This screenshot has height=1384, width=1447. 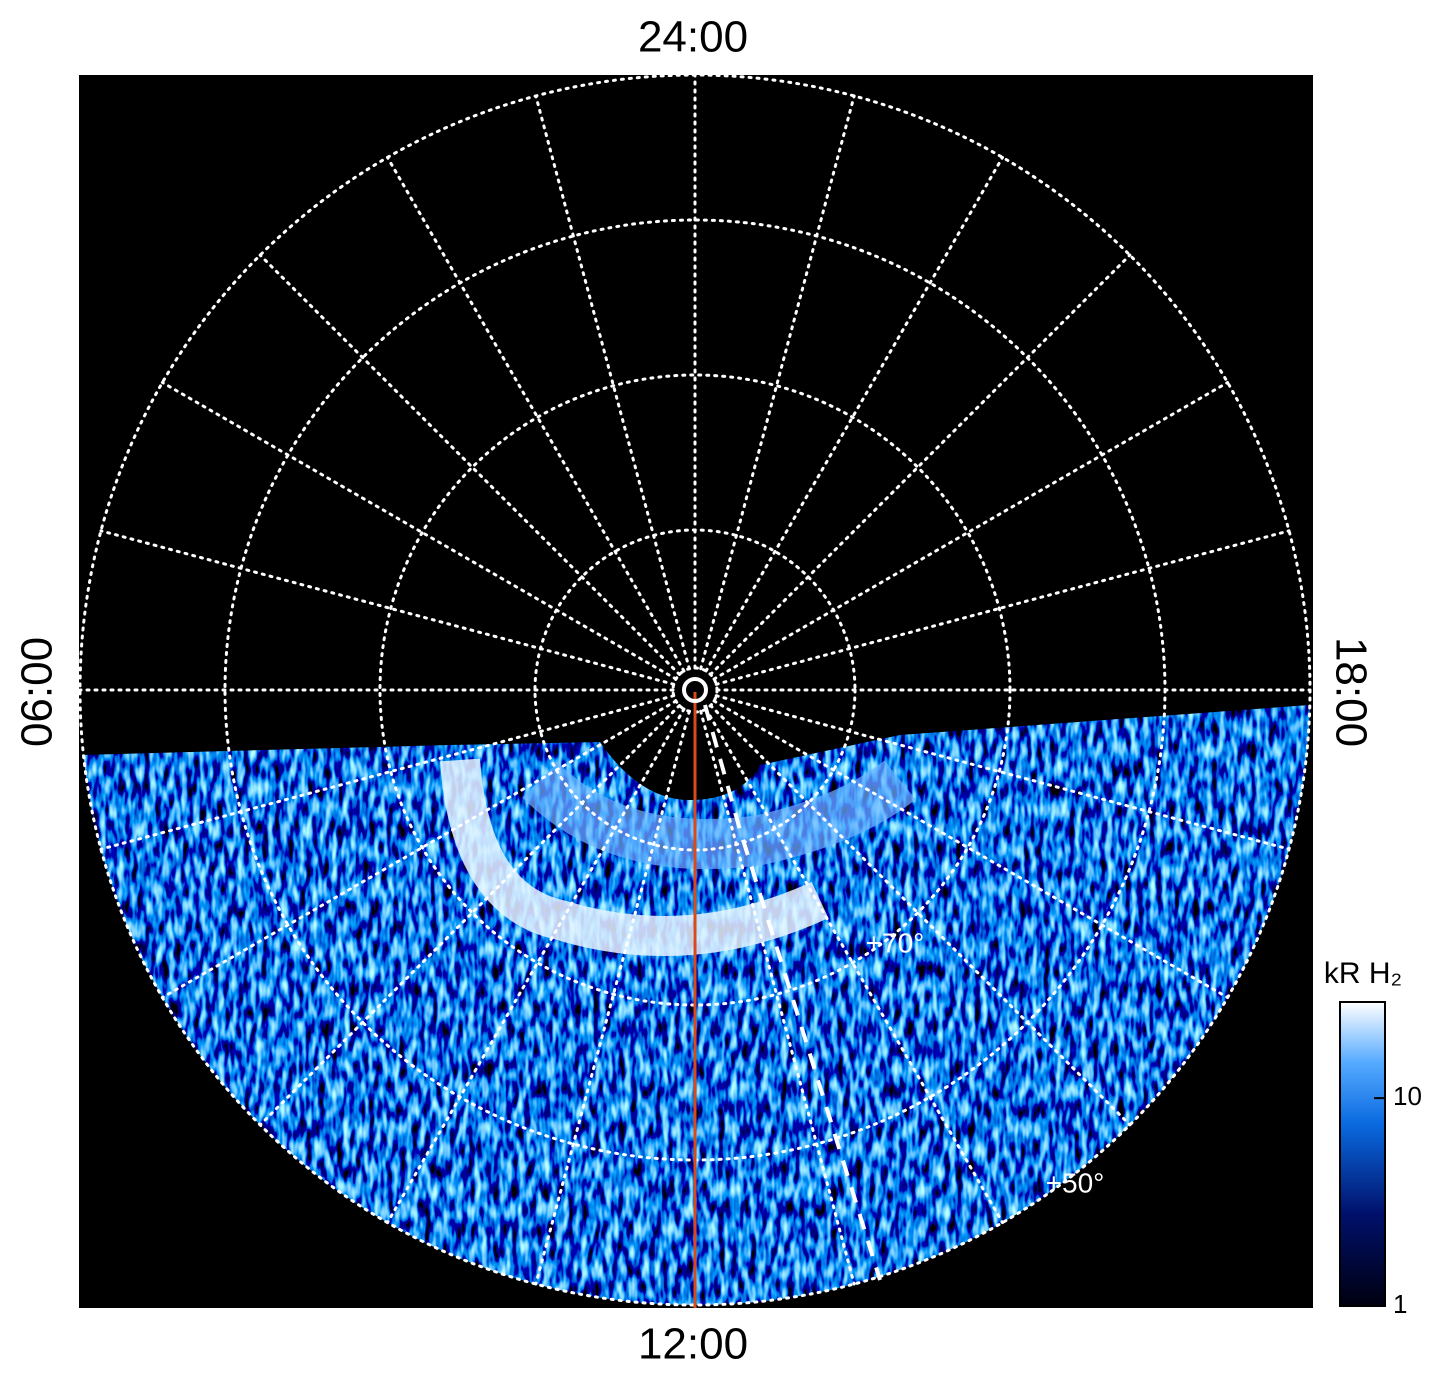 What do you see at coordinates (1407, 1096) in the screenshot?
I see `colorbar-tick-label: 10` at bounding box center [1407, 1096].